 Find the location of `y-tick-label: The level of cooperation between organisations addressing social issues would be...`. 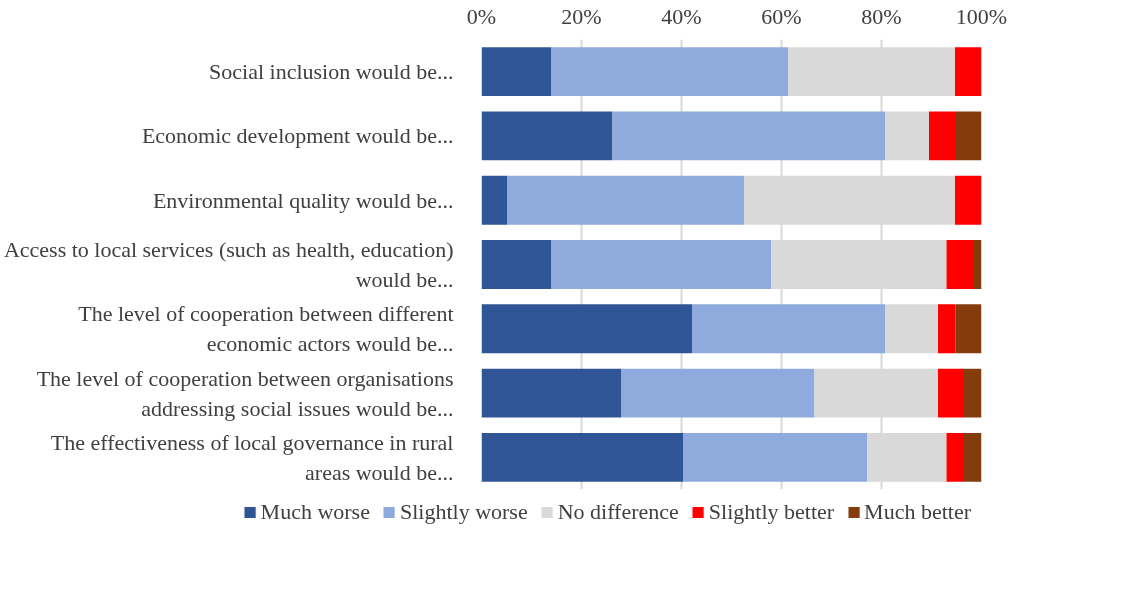

y-tick-label: The level of cooperation between organisations addressing social issues would be... is located at coordinates (245, 393).